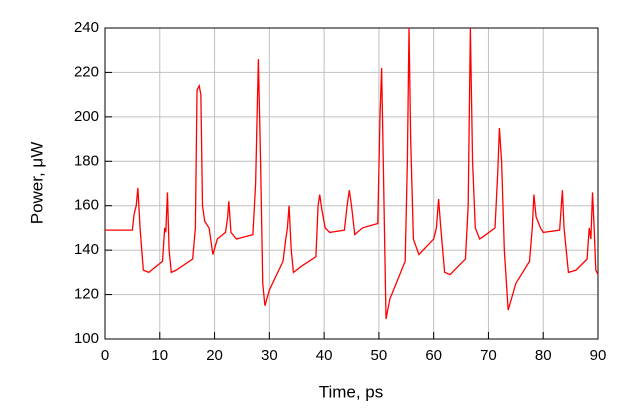  I want to click on x-tick-label: 80, so click(543, 355).